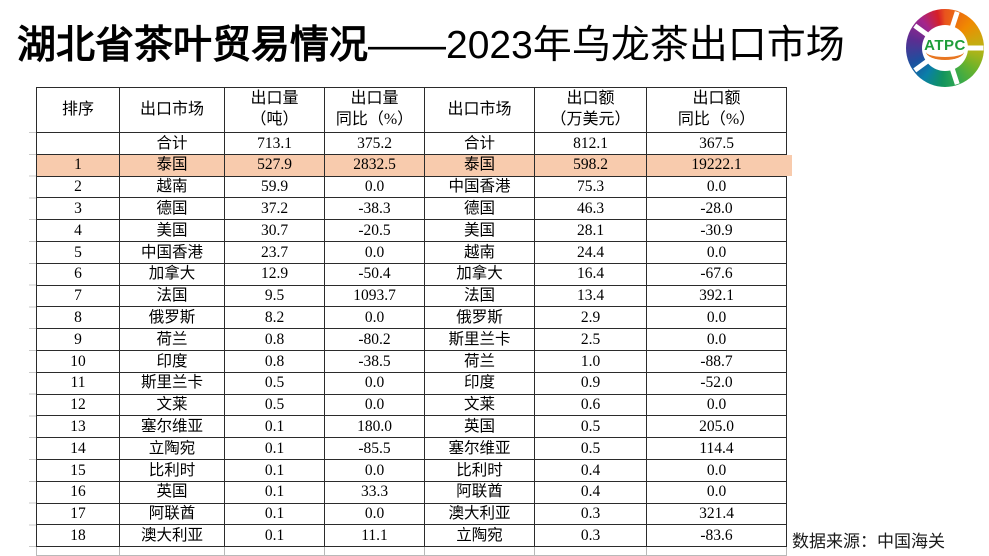 The image size is (989, 556). I want to click on table-row: 17 阿联酋 0.1 0.0 澳大利亚 0.3 321.4, so click(411, 514).